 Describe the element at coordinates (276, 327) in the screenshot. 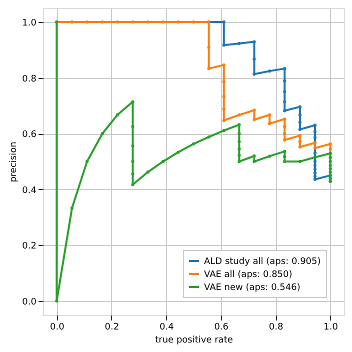

I see `x-tick-label: 0.8` at that location.